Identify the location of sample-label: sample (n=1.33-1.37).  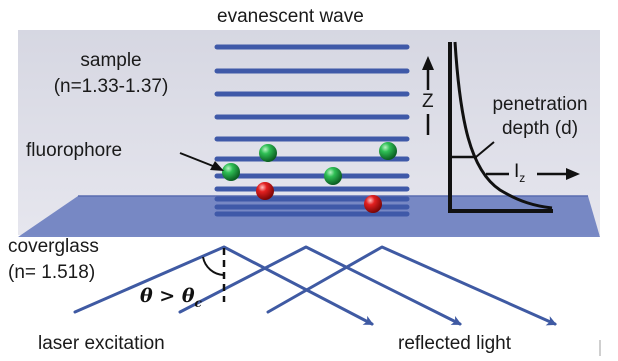
(111, 74).